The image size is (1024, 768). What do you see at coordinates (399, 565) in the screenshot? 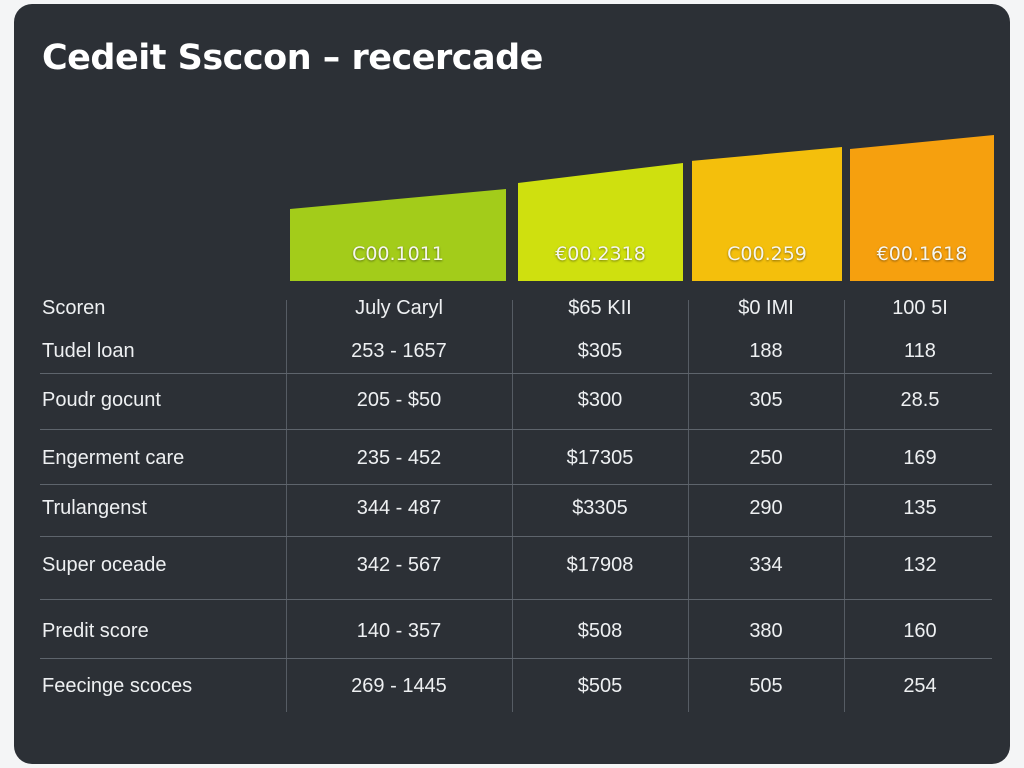
I see `table-cell: 342 - 567` at bounding box center [399, 565].